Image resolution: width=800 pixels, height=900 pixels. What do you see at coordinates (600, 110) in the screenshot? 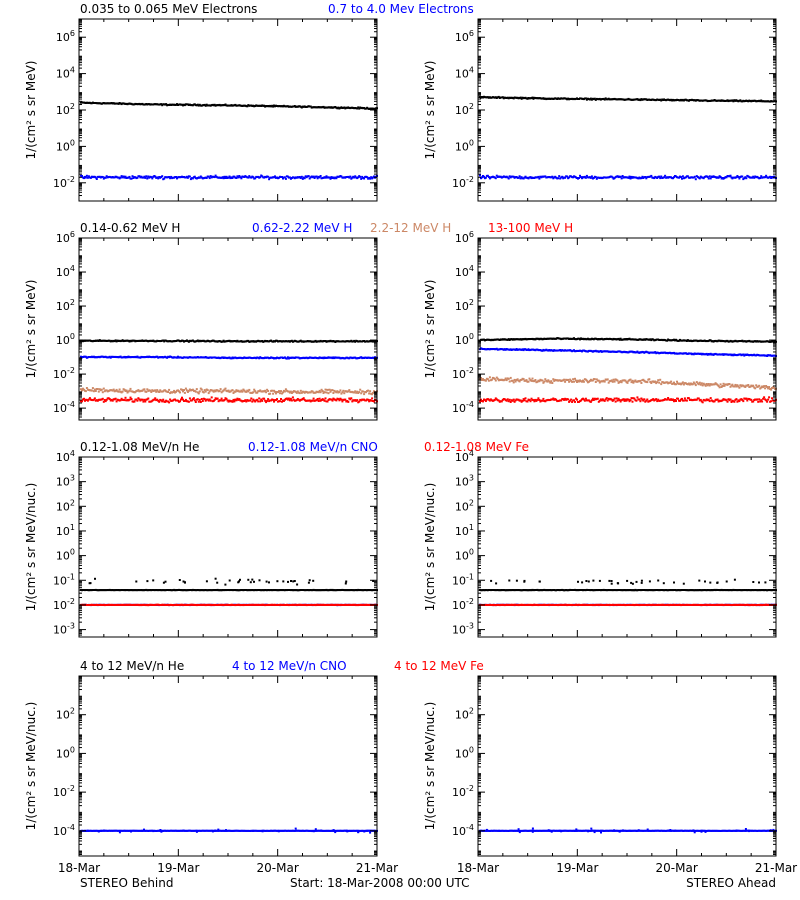
I see `panel-ahead-row-1: 10-2 100 102 104 106 1/(cm² s sr MeV)` at bounding box center [600, 110].